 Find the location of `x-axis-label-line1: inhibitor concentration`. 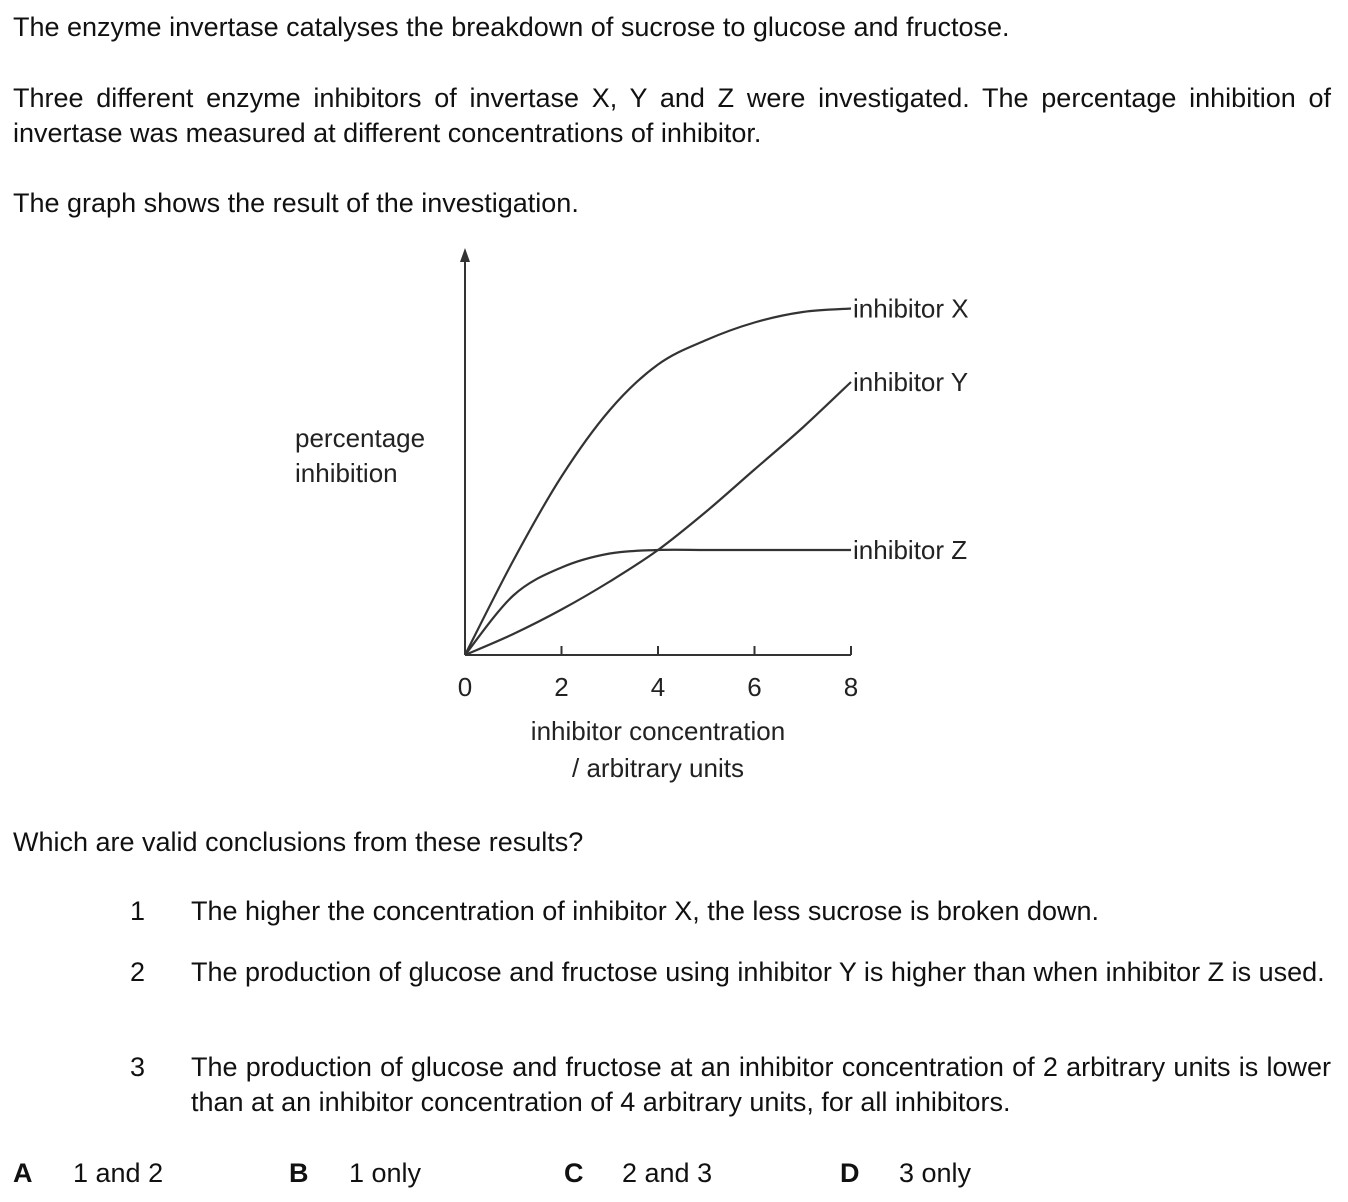

x-axis-label-line1: inhibitor concentration is located at coordinates (658, 731).